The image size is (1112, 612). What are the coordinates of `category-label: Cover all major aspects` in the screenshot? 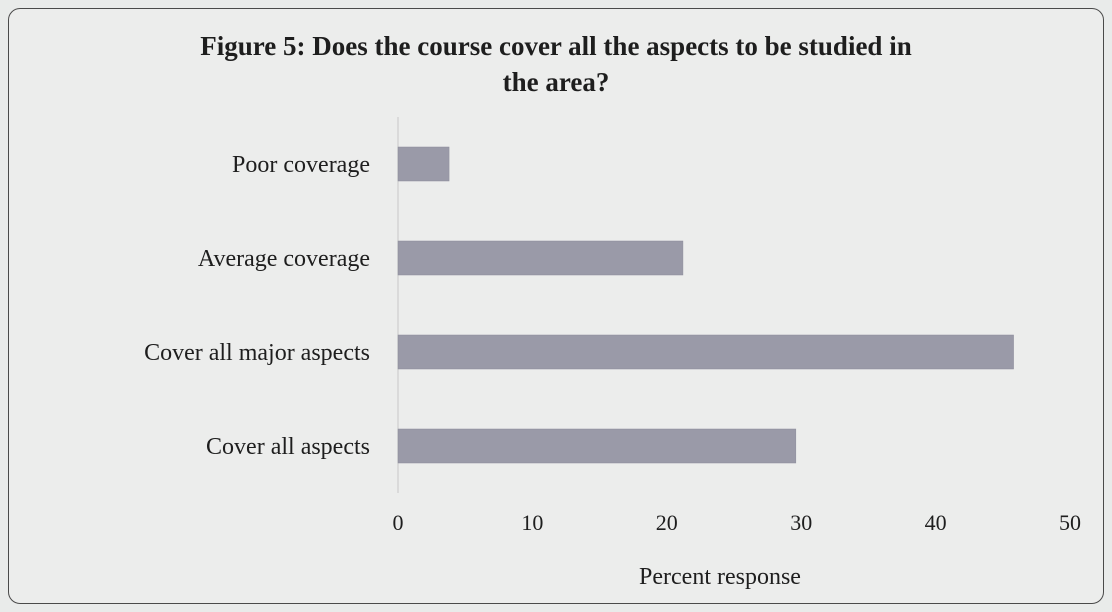 It's located at (257, 353).